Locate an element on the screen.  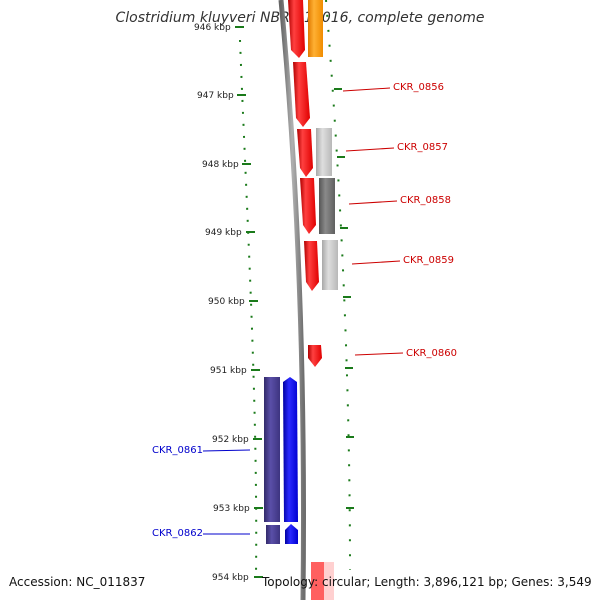
kbp-label-946: 946 kbp is located at coordinates (212, 28).